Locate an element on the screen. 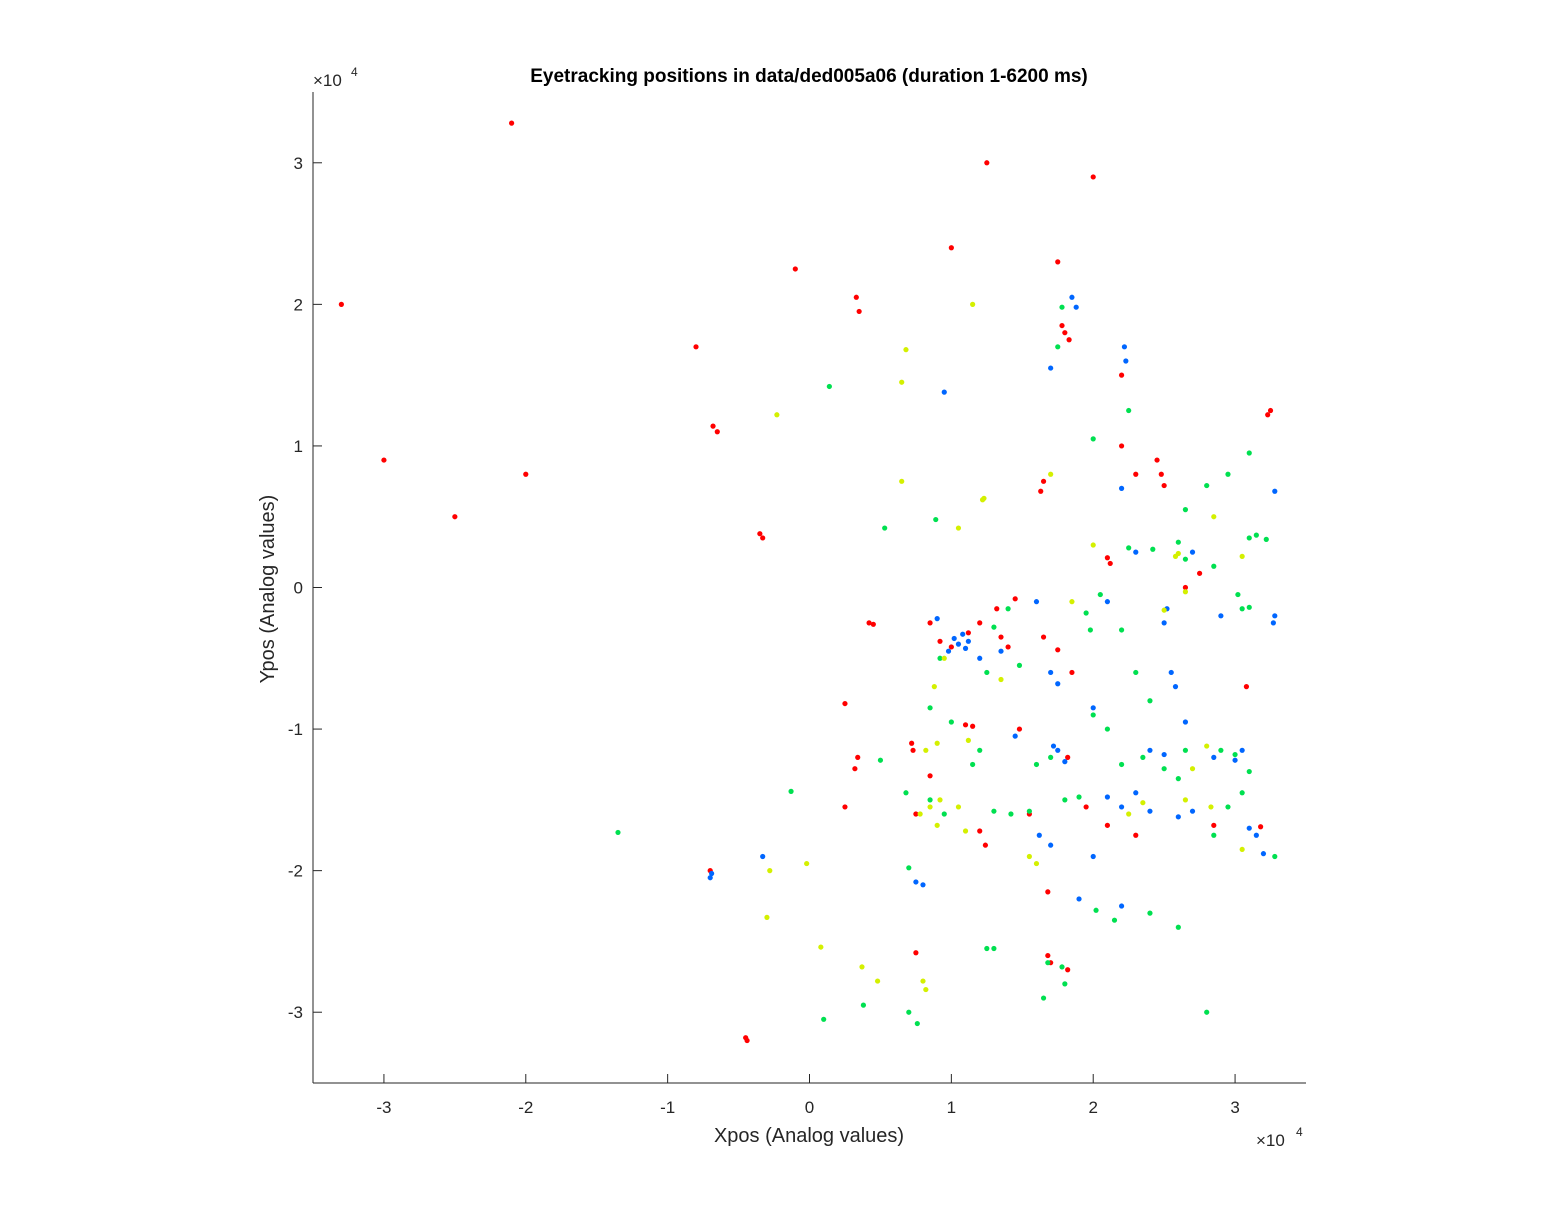 This screenshot has width=1563, height=1219. x-tick-label: 1 is located at coordinates (951, 1107).